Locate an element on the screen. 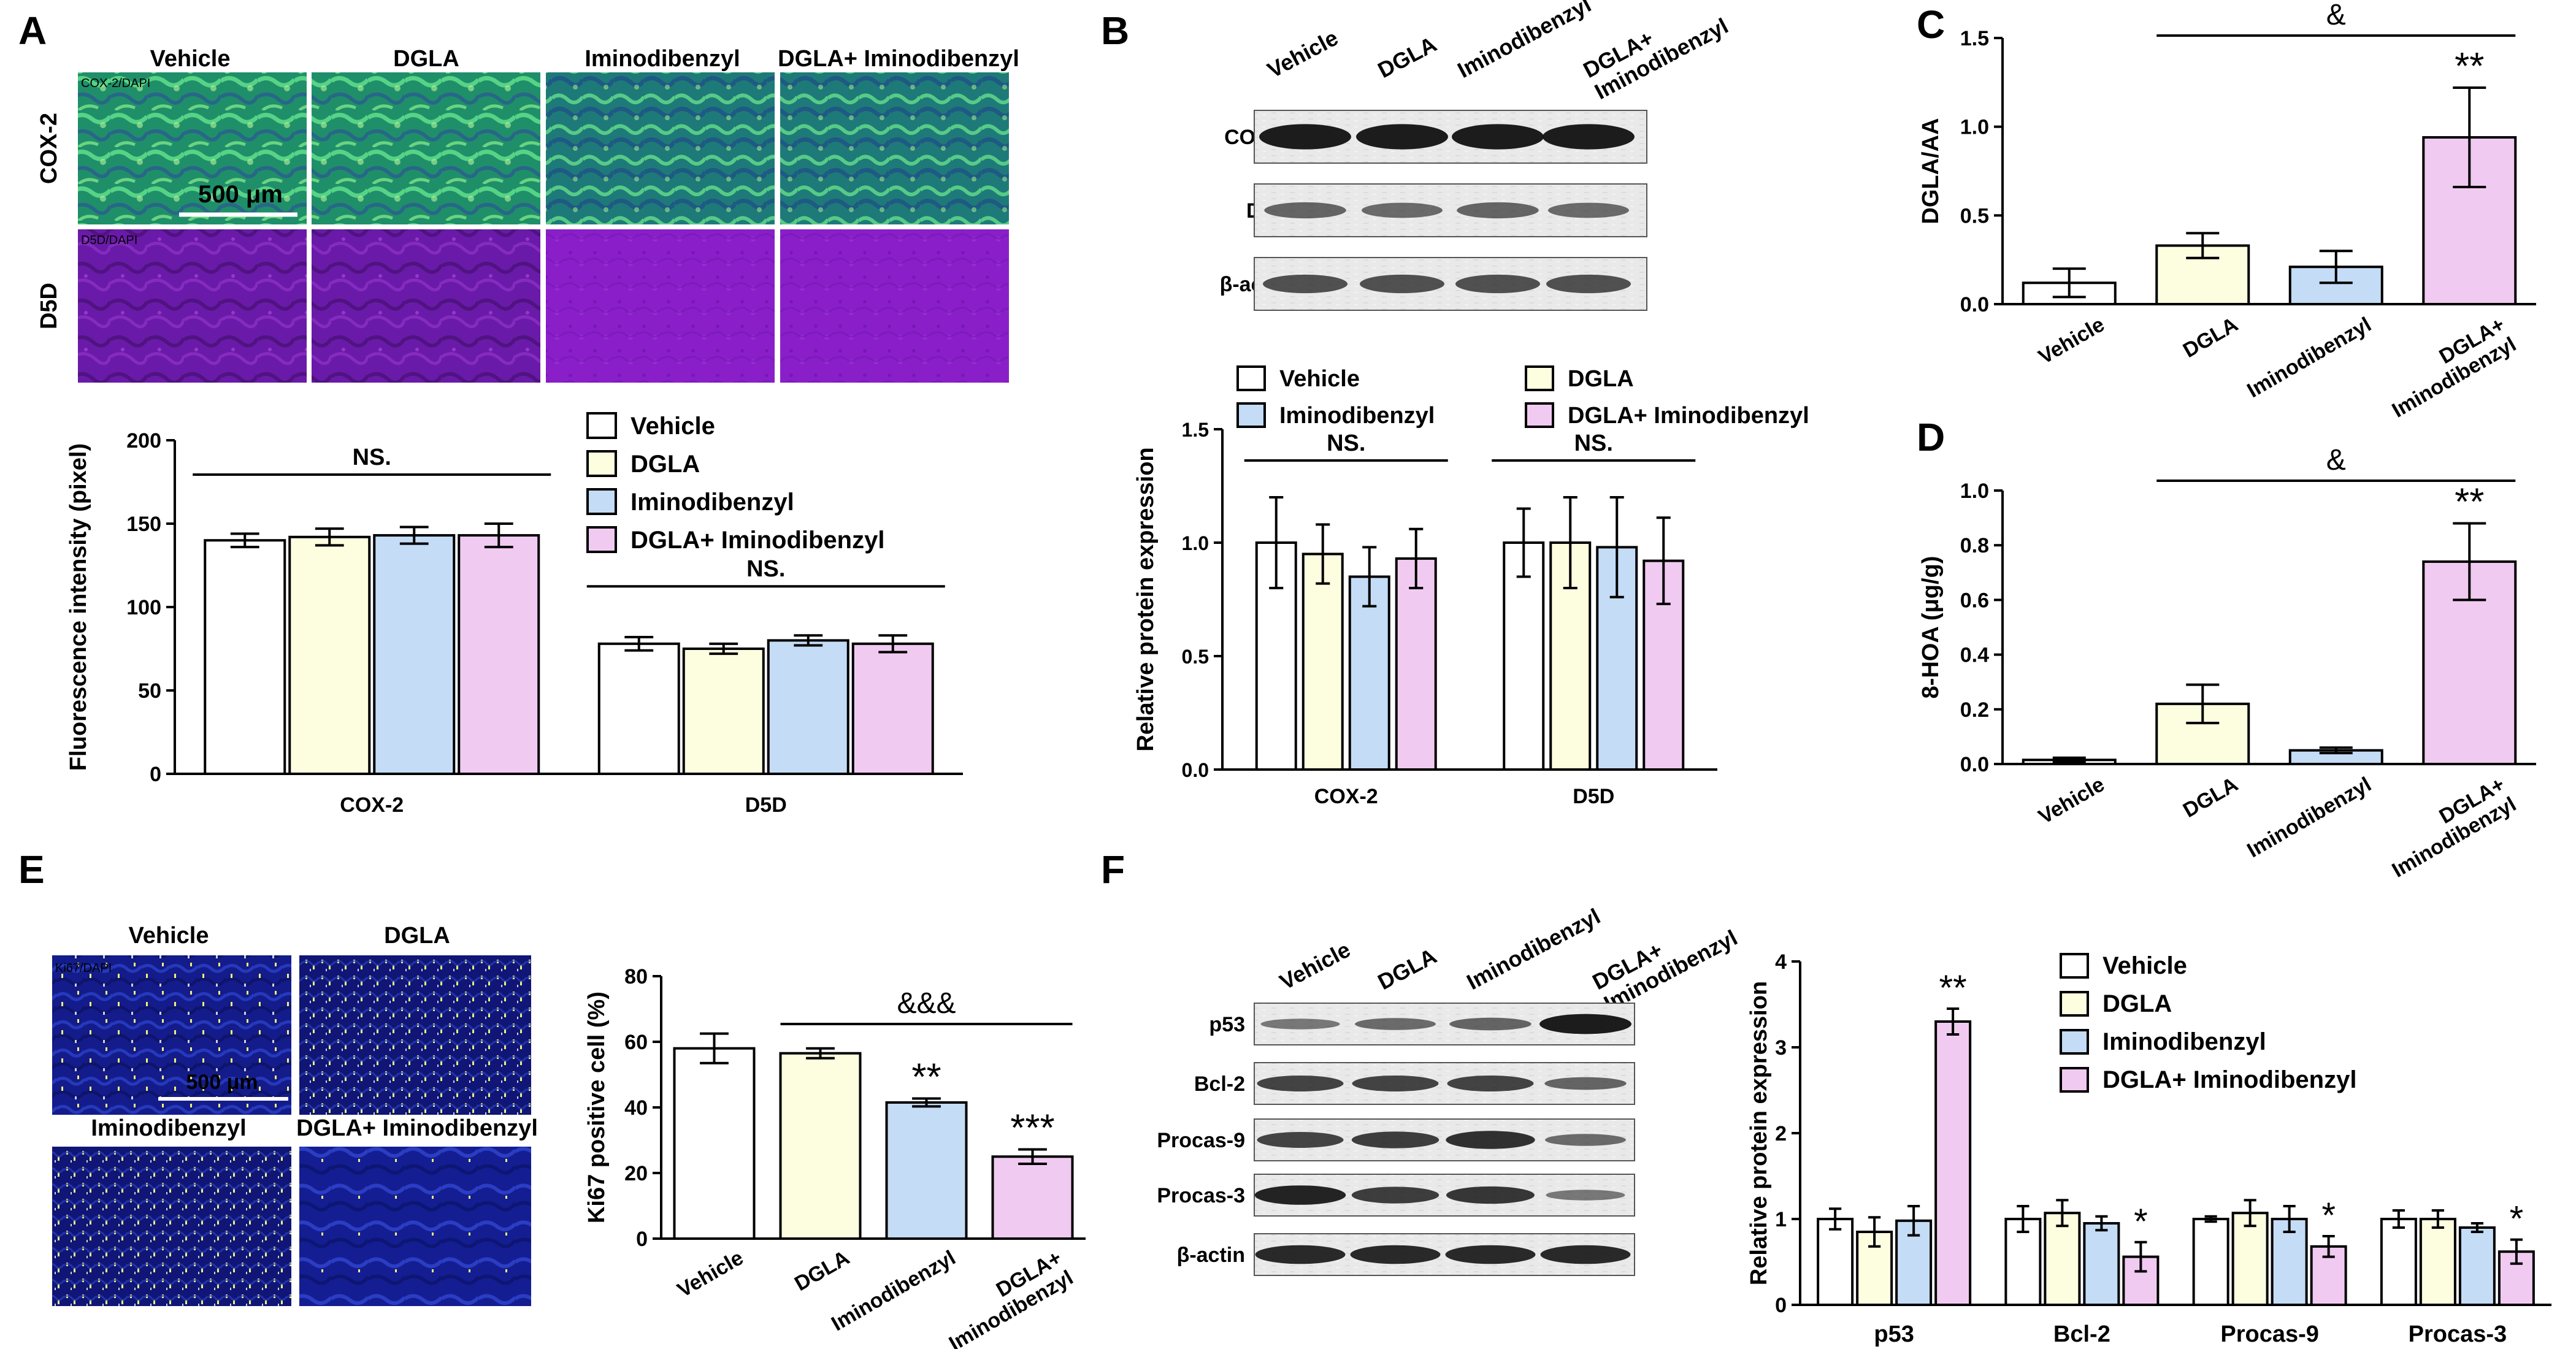 Image resolution: width=2576 pixels, height=1349 pixels. micrograph-label: Iminodibenzyl is located at coordinates (168, 1128).